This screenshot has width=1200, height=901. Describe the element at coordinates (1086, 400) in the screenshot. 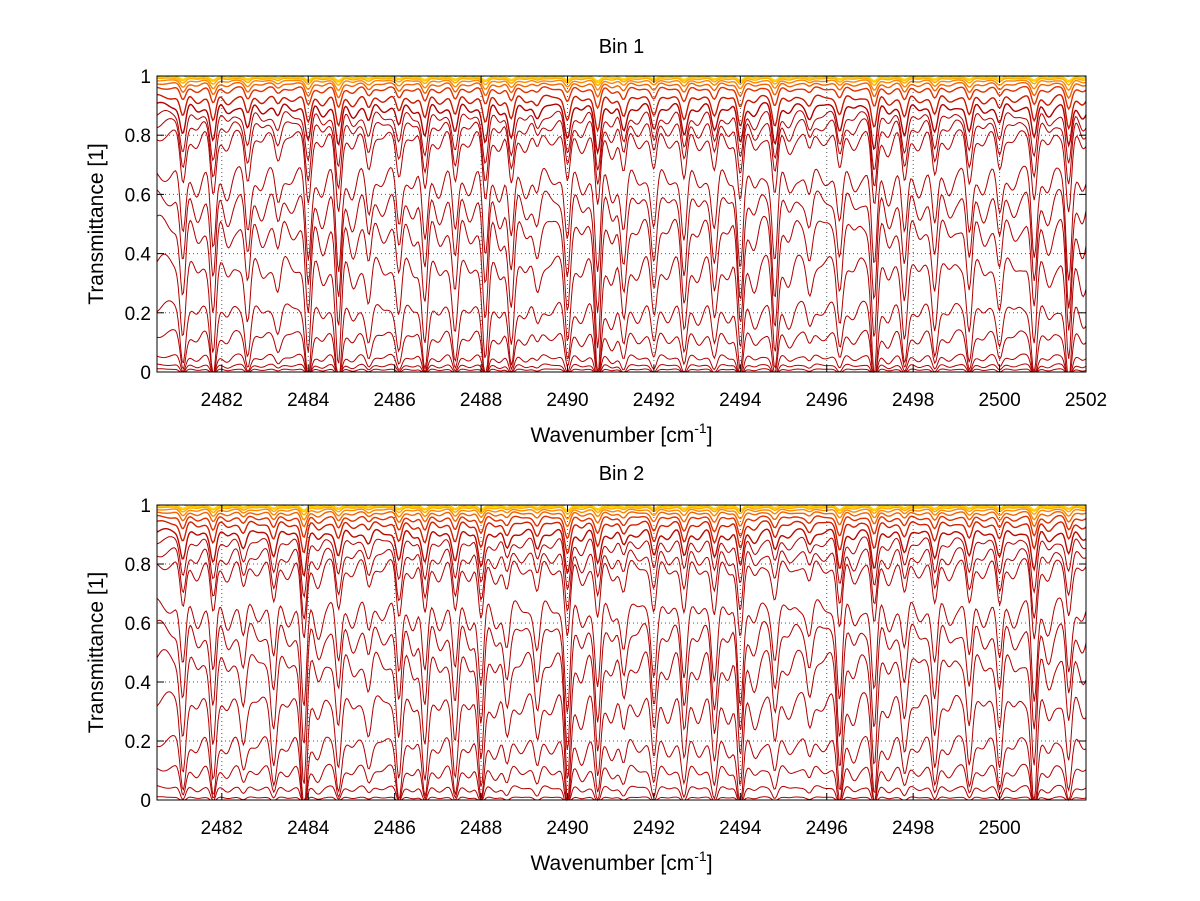

I see `x-tick-label: 2502` at that location.